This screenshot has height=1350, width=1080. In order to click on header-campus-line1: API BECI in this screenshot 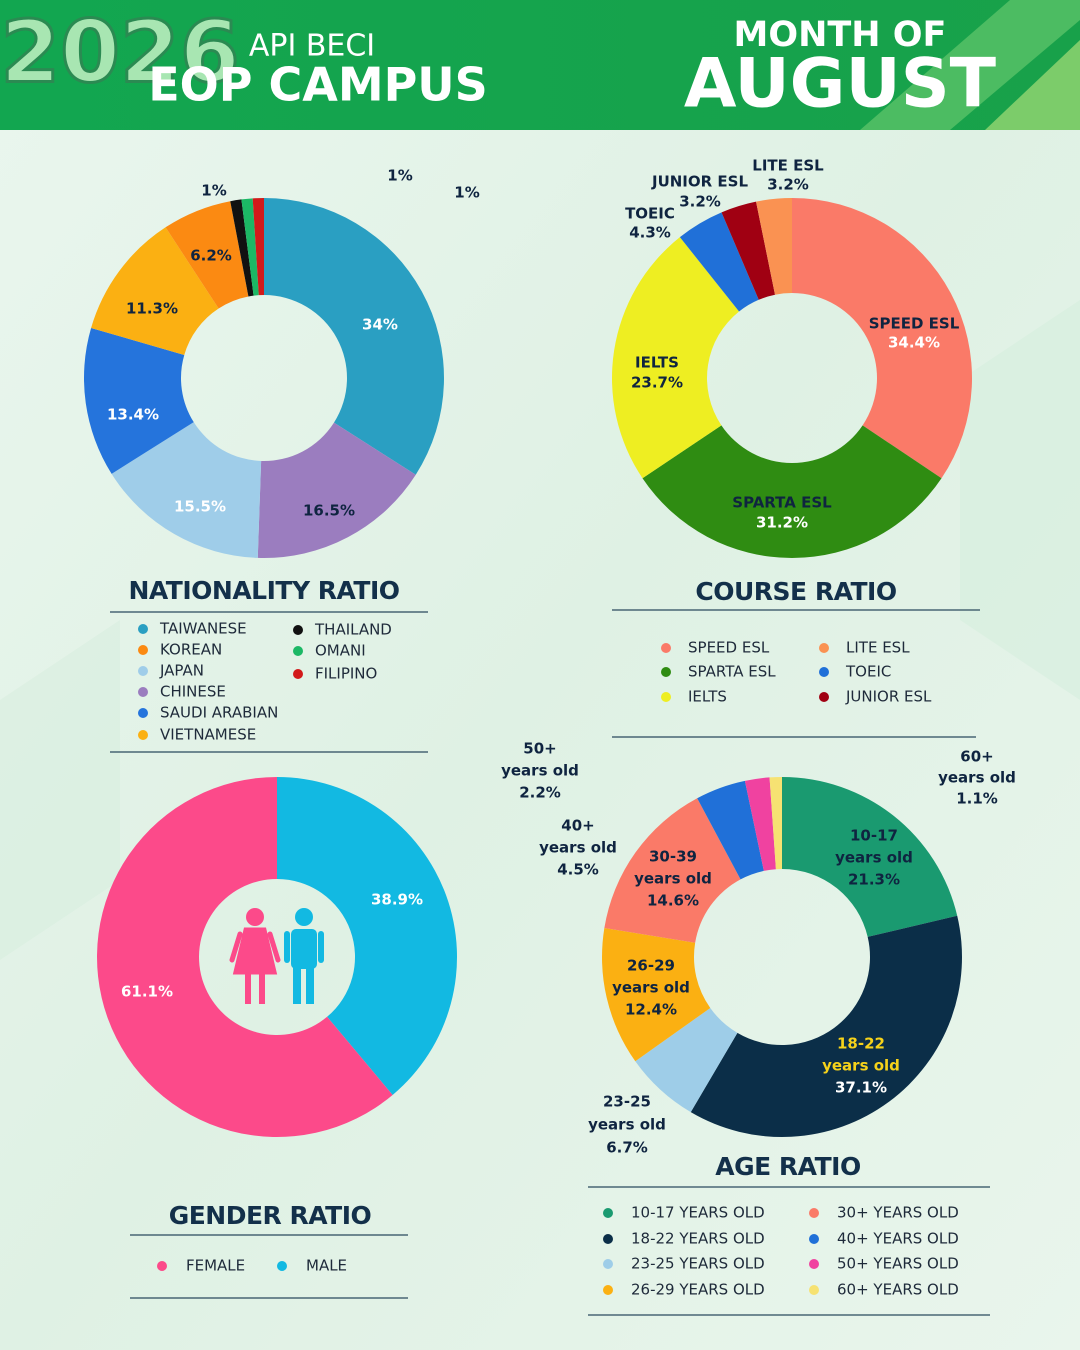, I will do `click(312, 46)`.